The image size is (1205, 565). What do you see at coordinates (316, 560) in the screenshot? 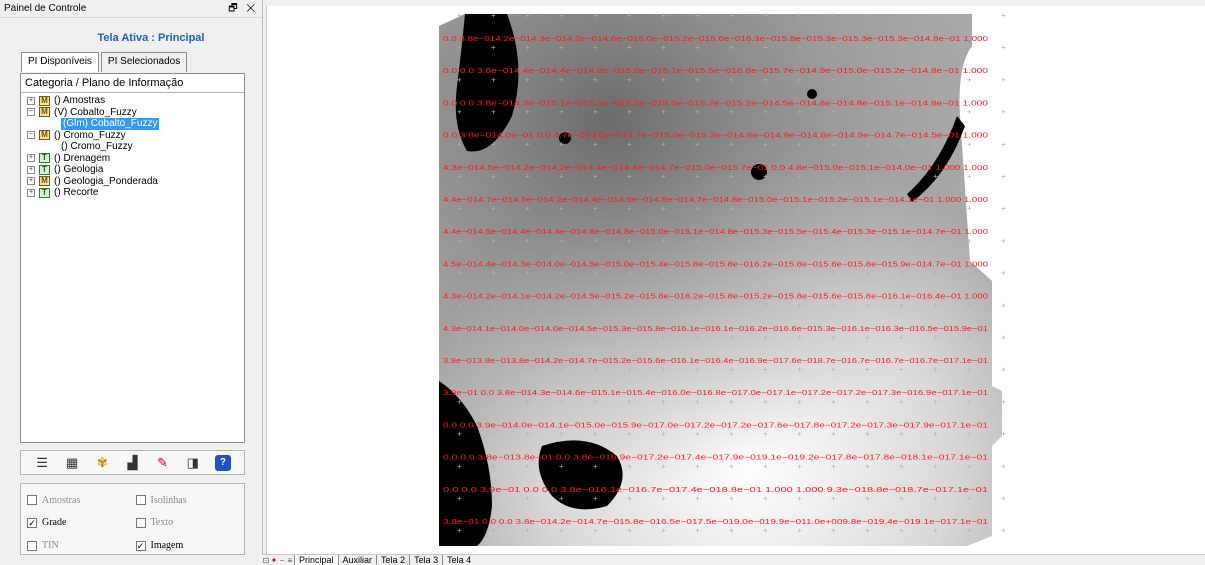
I see `tab-principal: Principal` at bounding box center [316, 560].